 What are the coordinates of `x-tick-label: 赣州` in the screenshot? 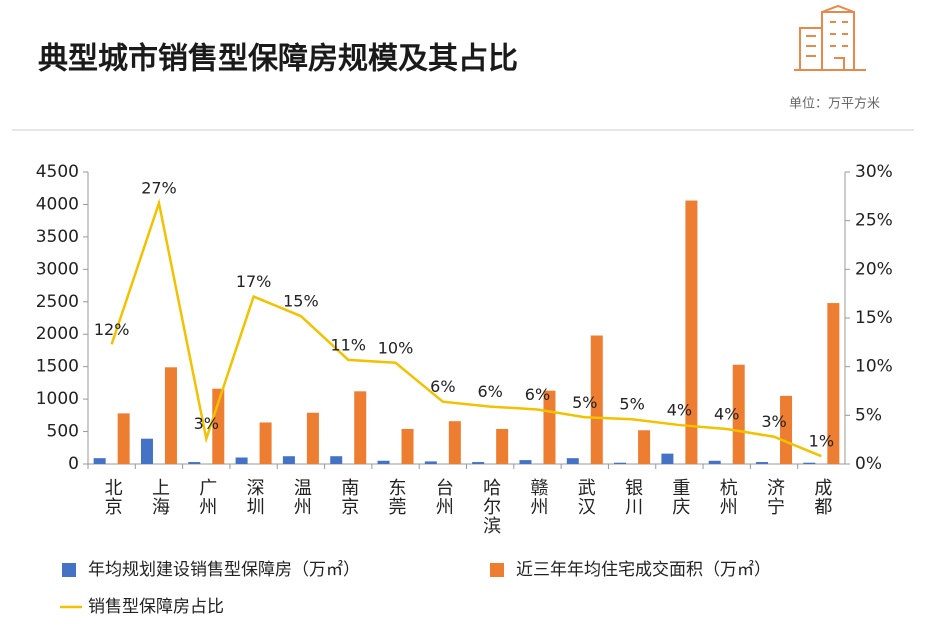 It's located at (537, 497).